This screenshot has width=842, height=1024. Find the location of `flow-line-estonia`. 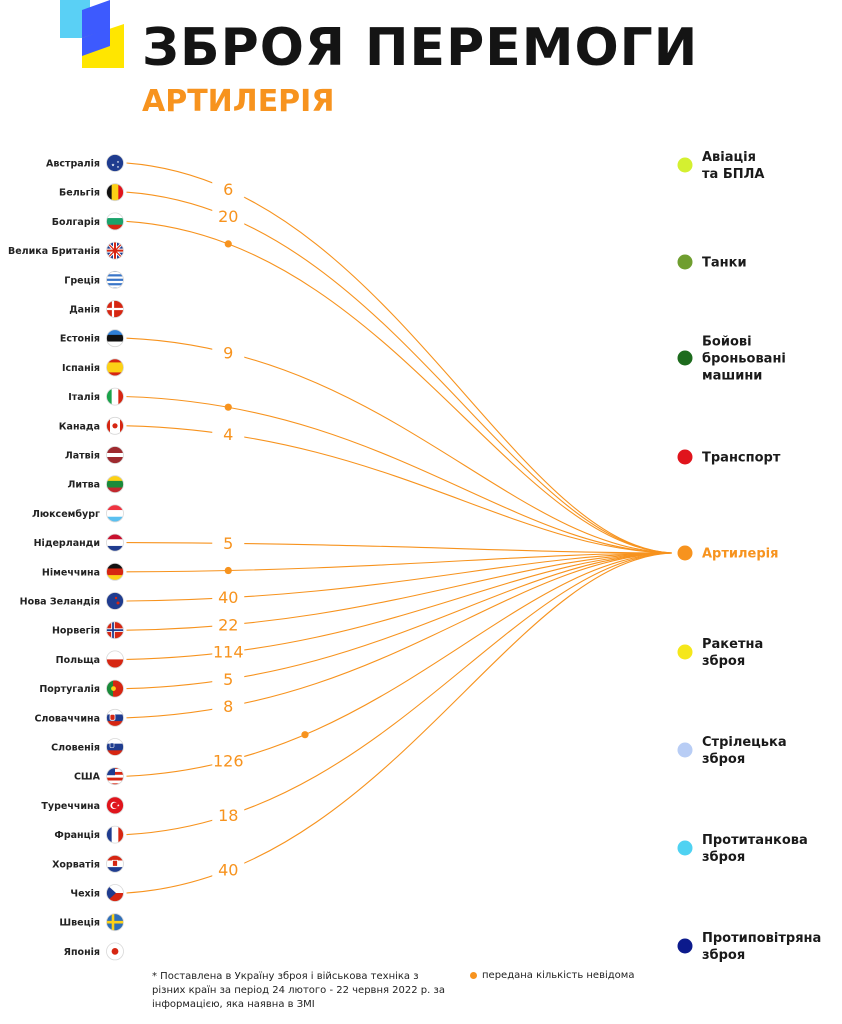

flow-line-estonia is located at coordinates (399, 445).